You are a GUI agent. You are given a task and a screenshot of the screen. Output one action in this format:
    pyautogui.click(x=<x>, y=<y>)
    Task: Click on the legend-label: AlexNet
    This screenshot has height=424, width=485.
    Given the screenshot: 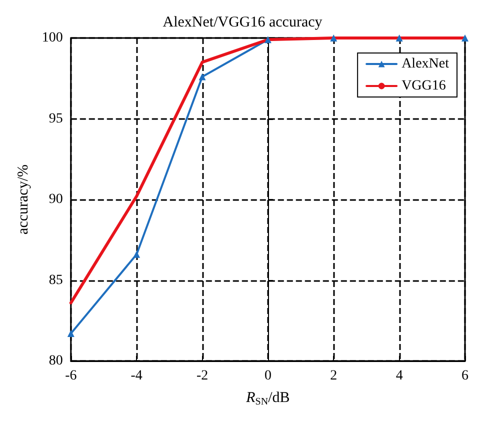 What is the action you would take?
    pyautogui.click(x=426, y=64)
    